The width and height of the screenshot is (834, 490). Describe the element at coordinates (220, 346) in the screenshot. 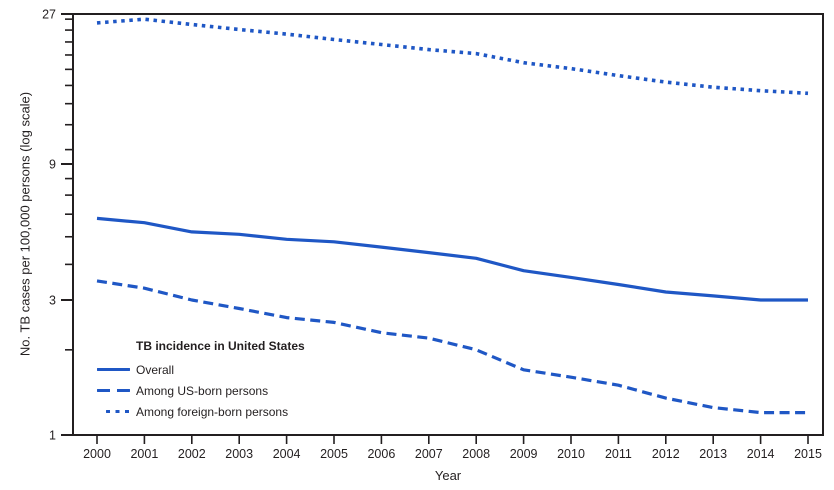

I see `legend-title: TB incidence in United States` at that location.